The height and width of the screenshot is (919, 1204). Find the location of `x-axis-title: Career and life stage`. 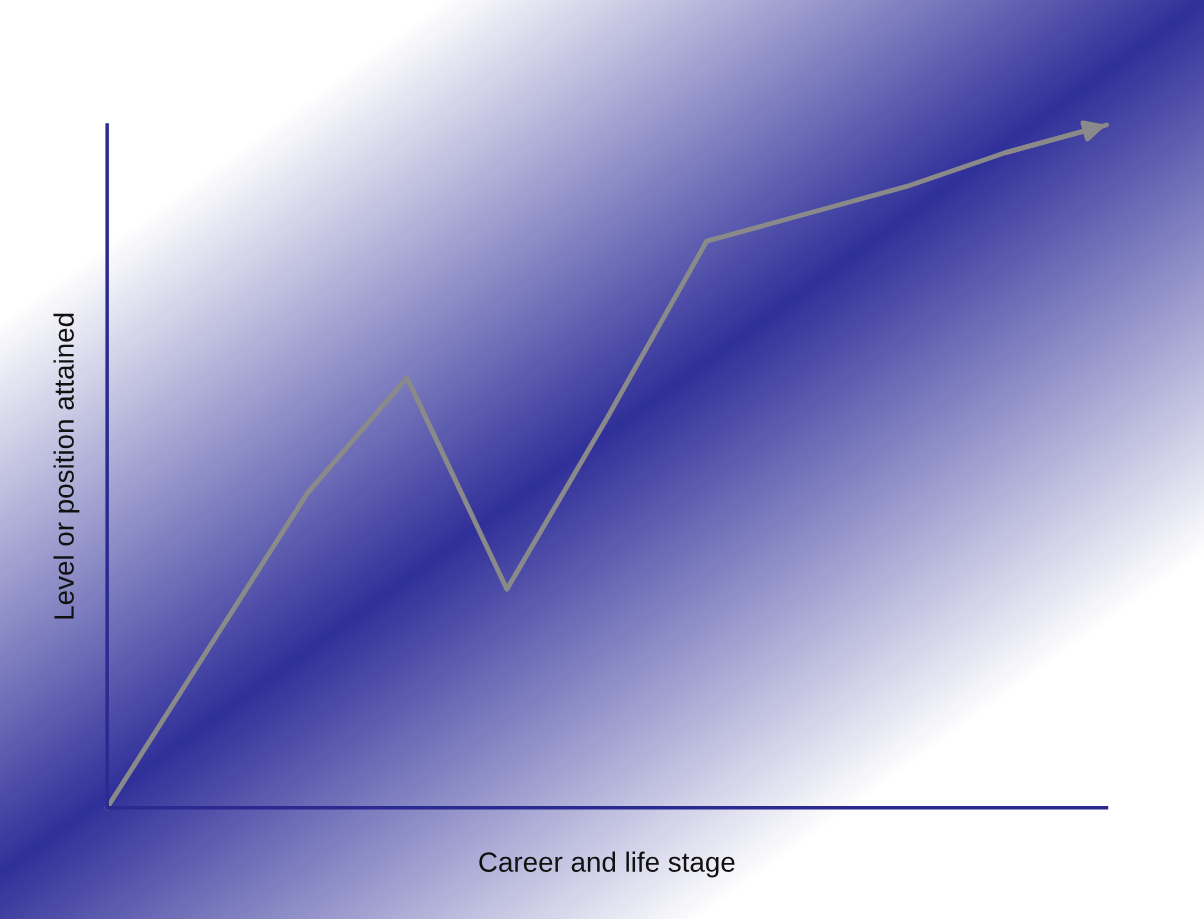

x-axis-title: Career and life stage is located at coordinates (607, 864).